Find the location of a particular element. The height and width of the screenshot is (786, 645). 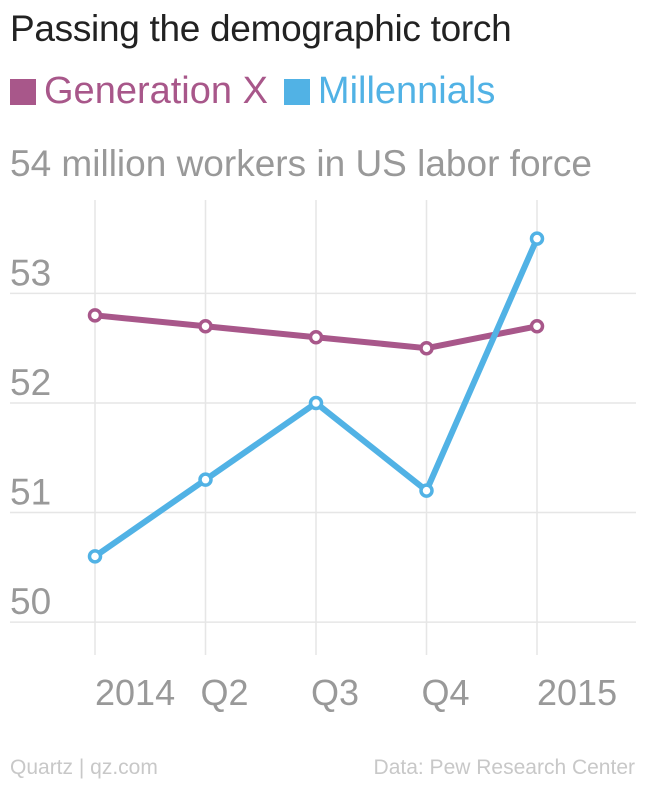

legend-item-generation-x: Generation X is located at coordinates (139, 91).